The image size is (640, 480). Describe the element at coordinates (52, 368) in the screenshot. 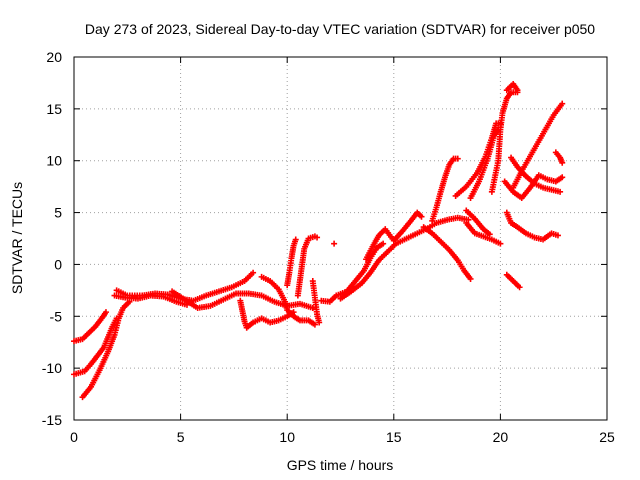

I see `y-tick-label: -10` at that location.